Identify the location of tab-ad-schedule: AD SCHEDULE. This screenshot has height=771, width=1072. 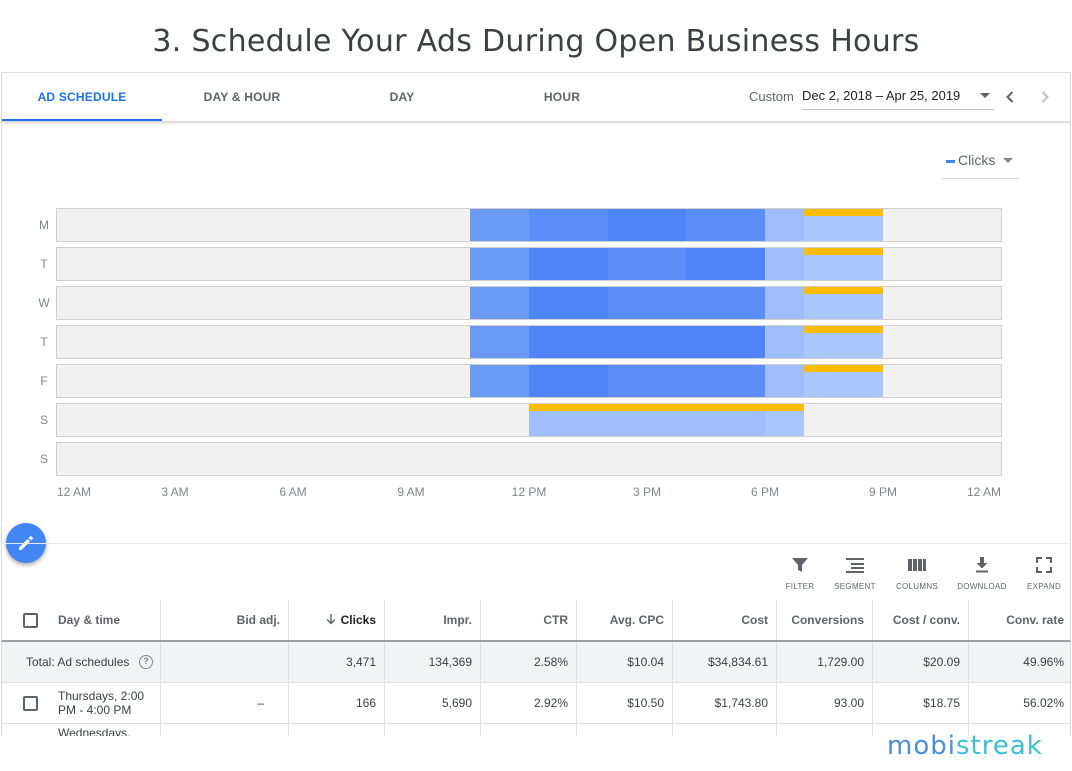
(82, 97).